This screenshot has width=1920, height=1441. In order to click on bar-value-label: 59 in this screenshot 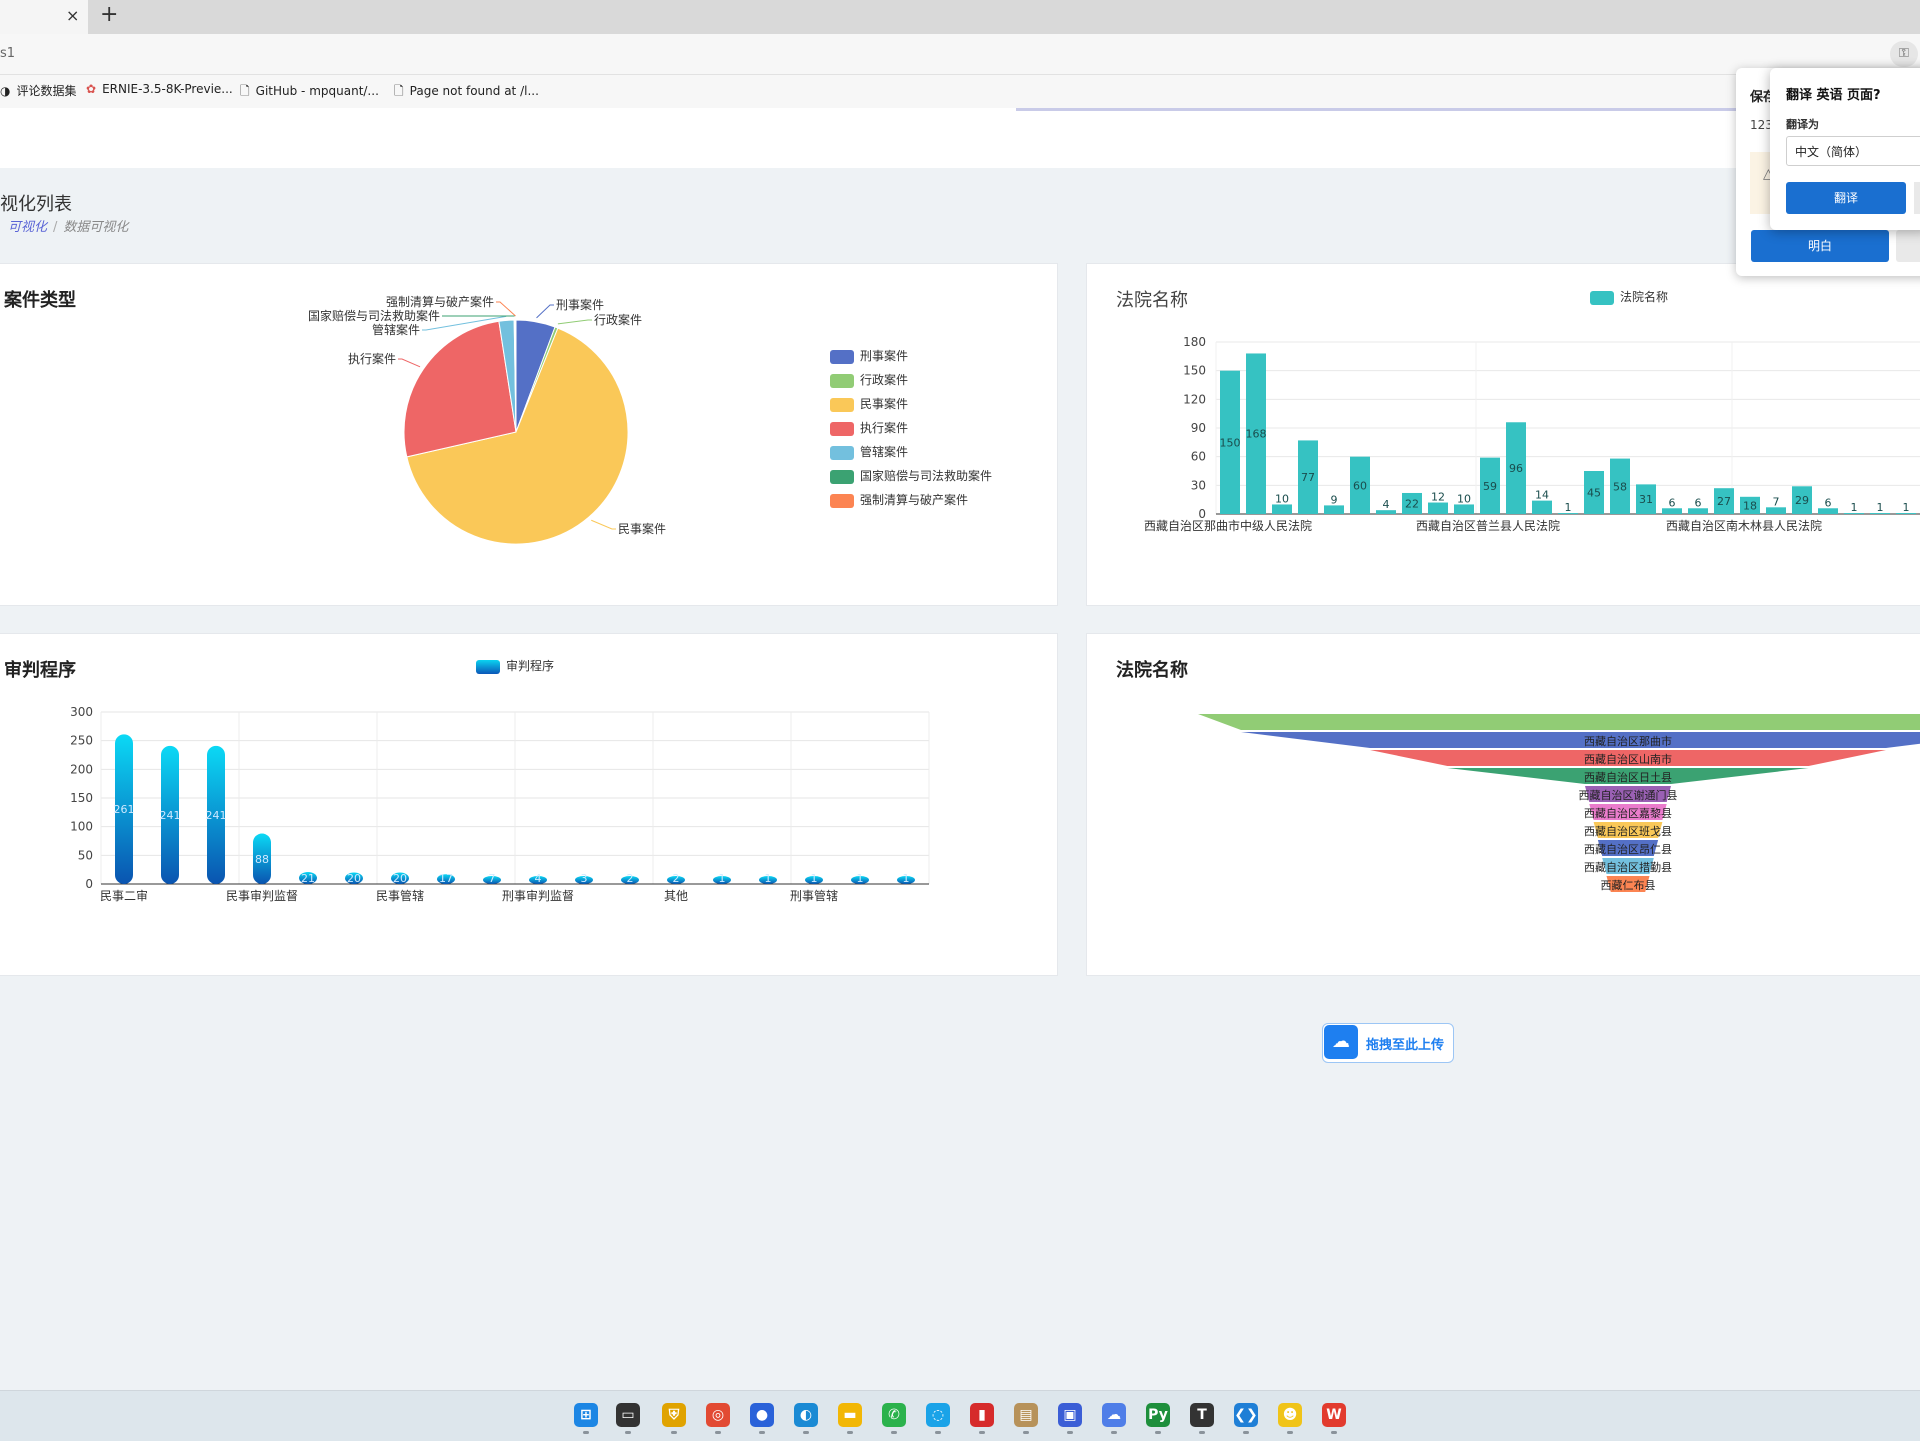, I will do `click(1490, 486)`.